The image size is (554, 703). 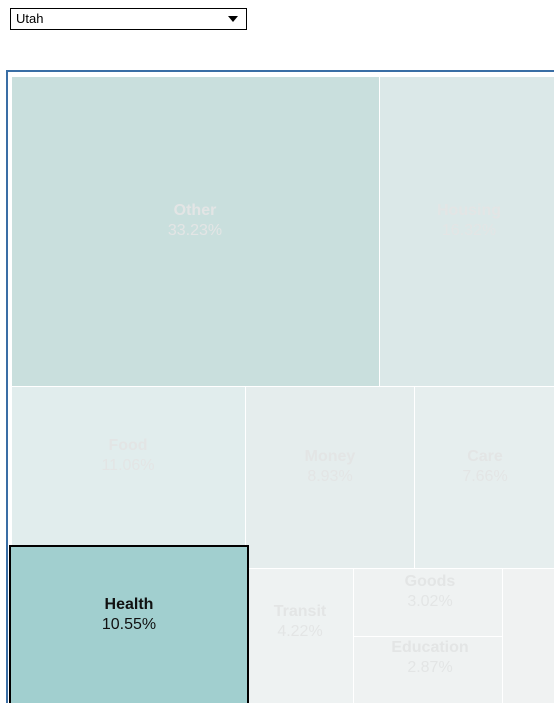 I want to click on tile-label: Other, so click(x=195, y=210).